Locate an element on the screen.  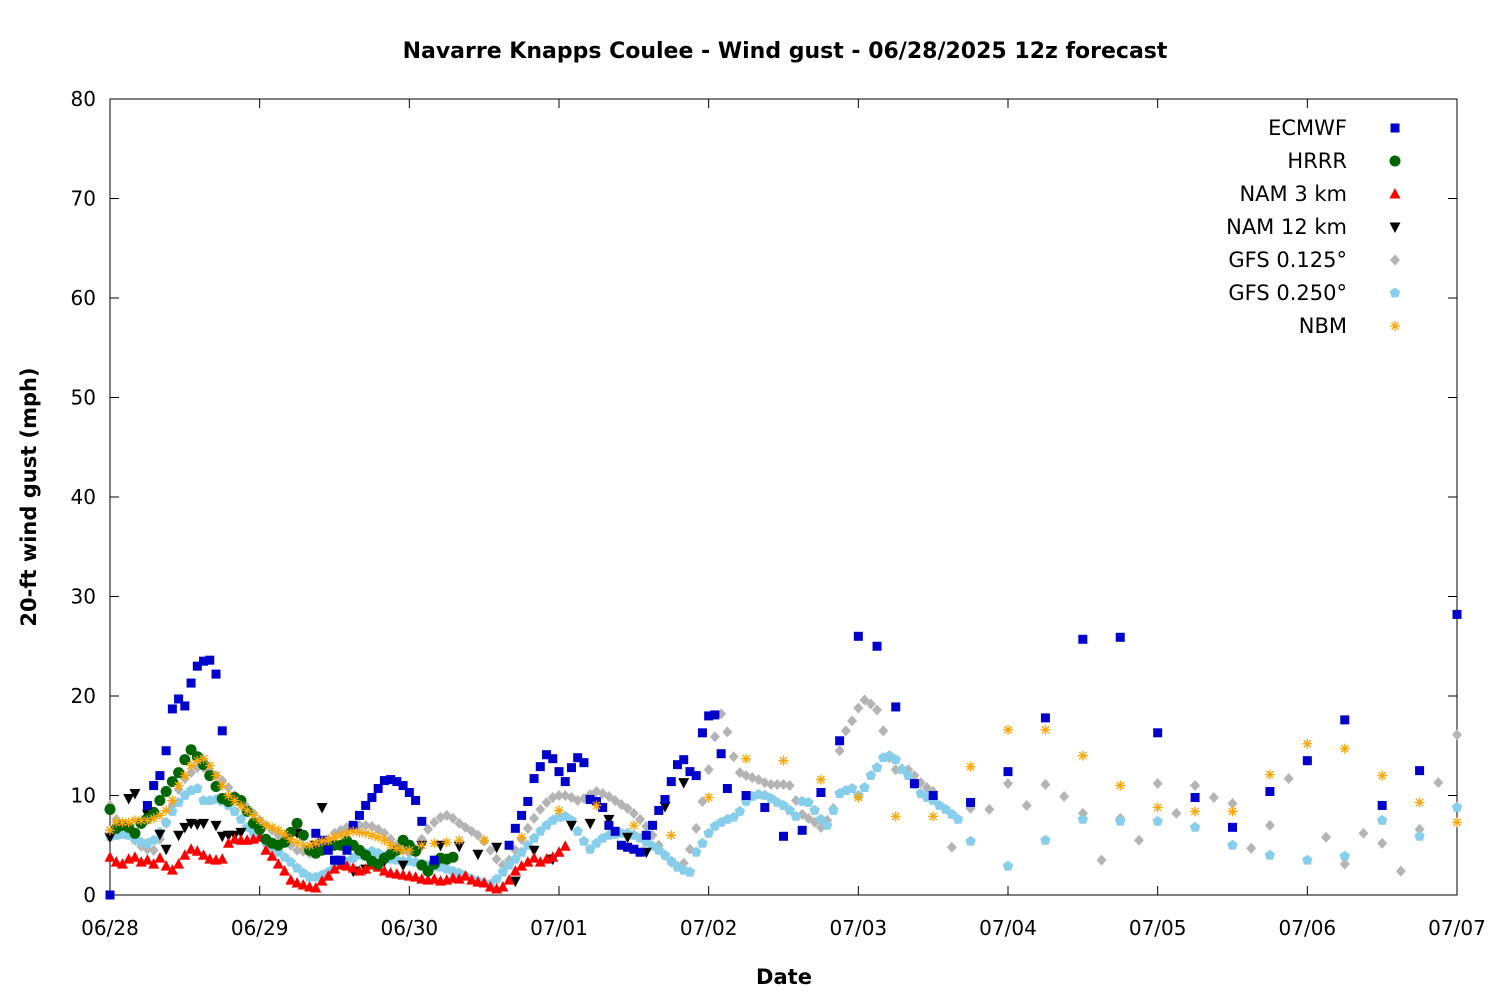
y-tick-label: 50 is located at coordinates (83, 398).